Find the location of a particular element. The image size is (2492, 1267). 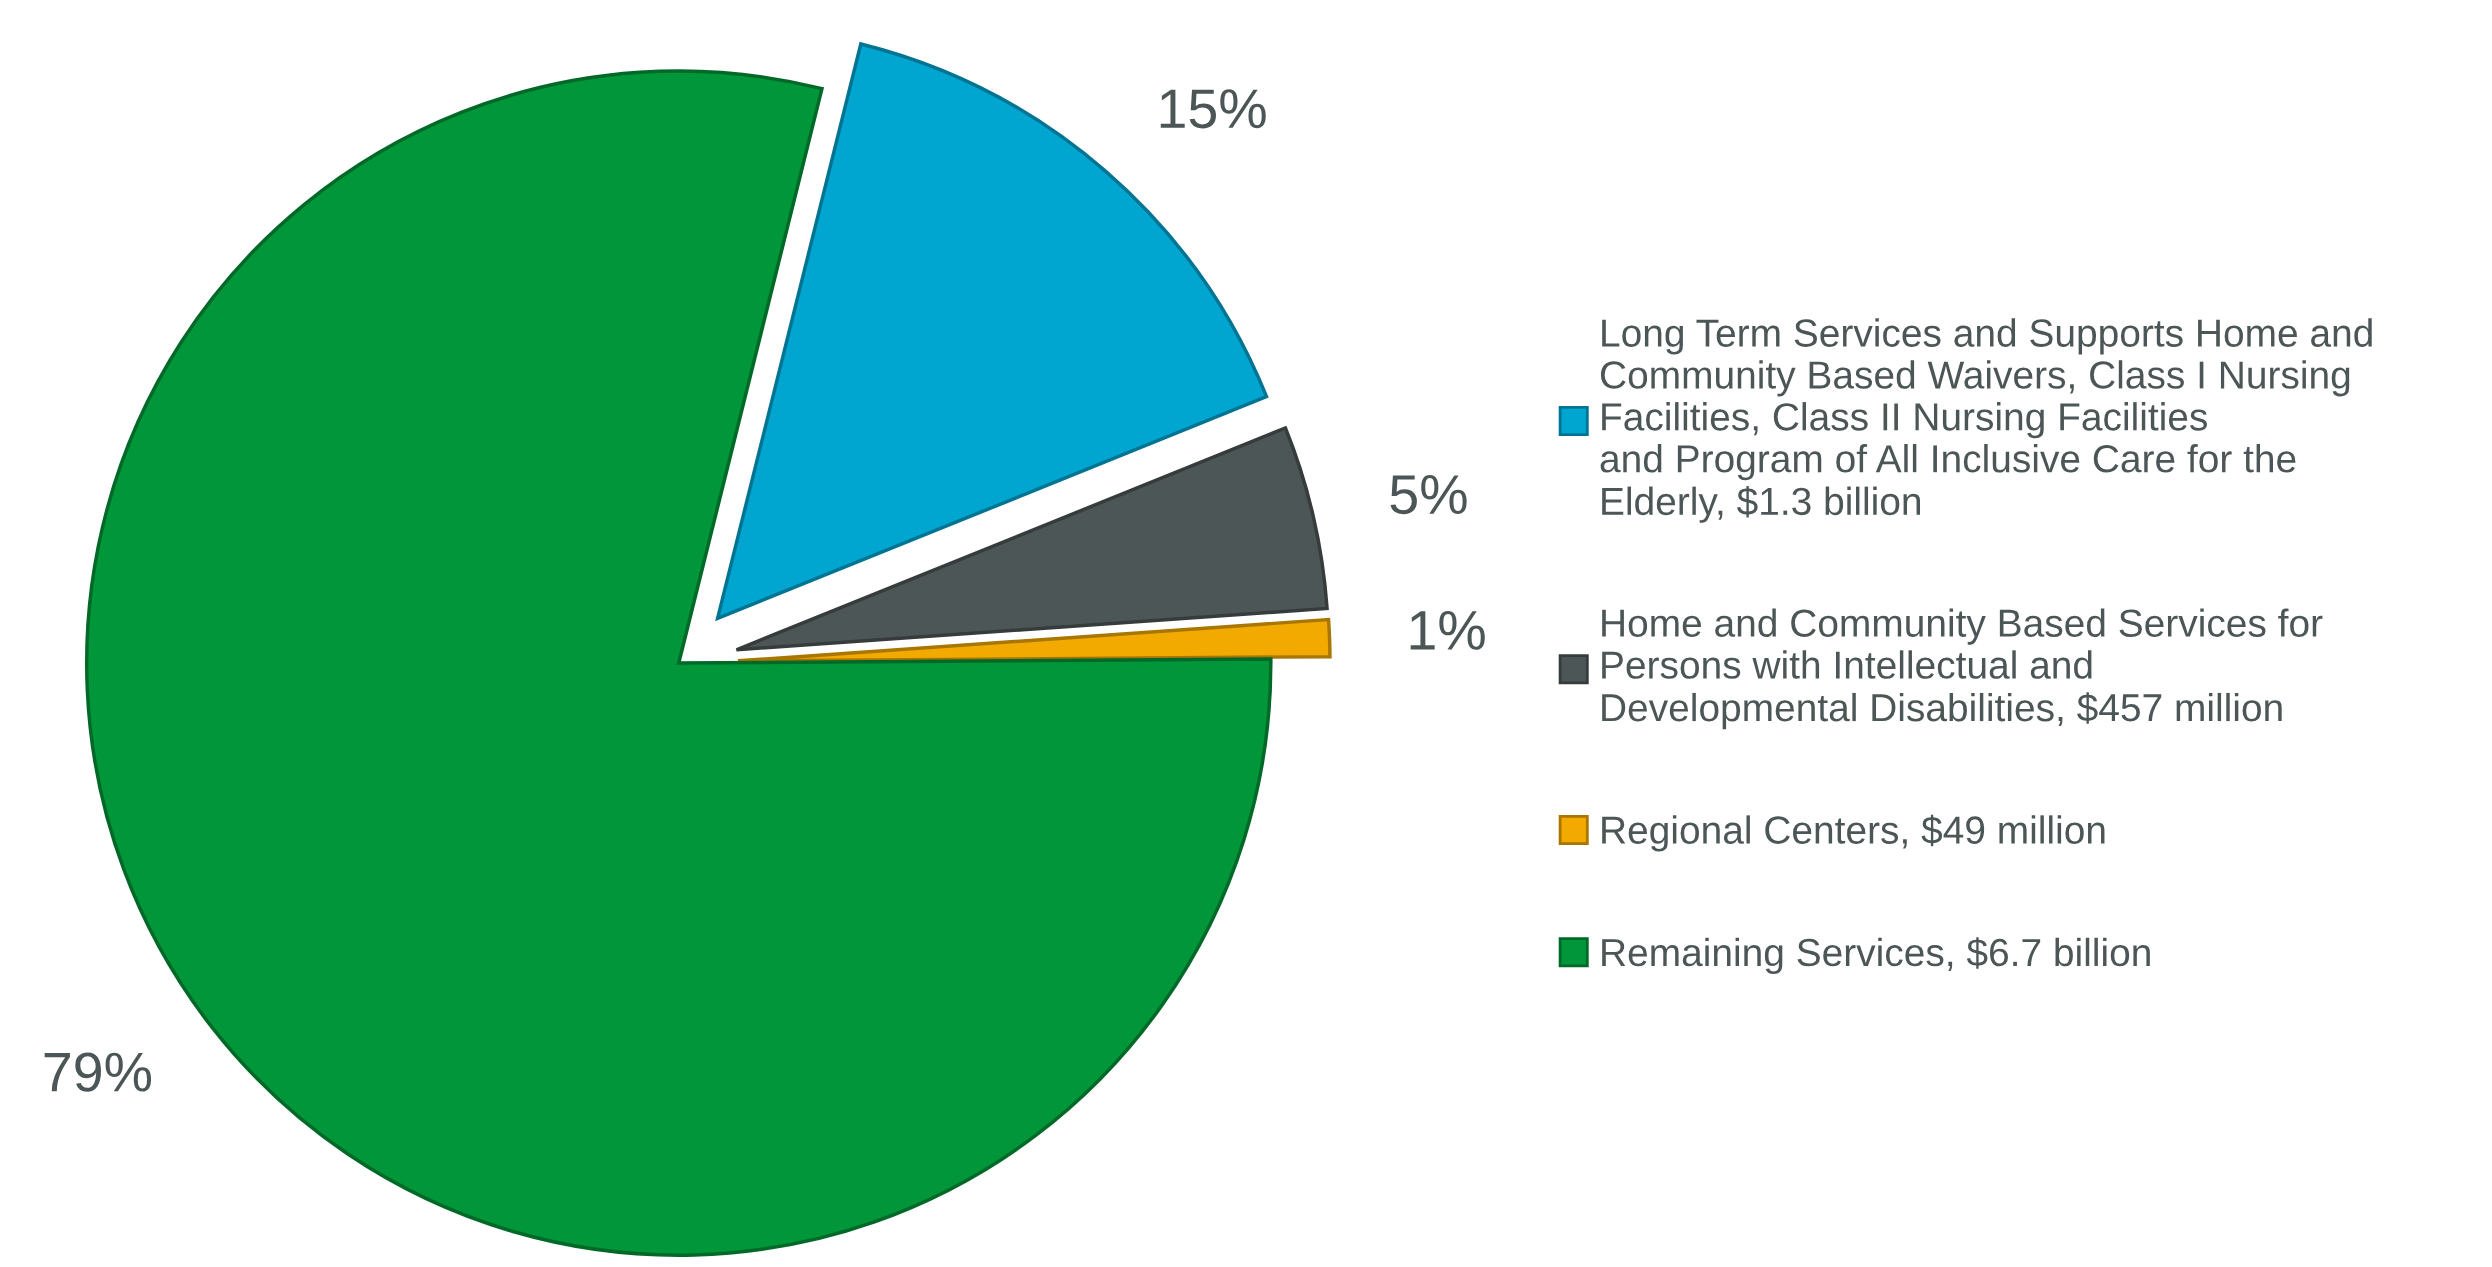

legend-label: Regional Centers, $49 million is located at coordinates (1853, 833).